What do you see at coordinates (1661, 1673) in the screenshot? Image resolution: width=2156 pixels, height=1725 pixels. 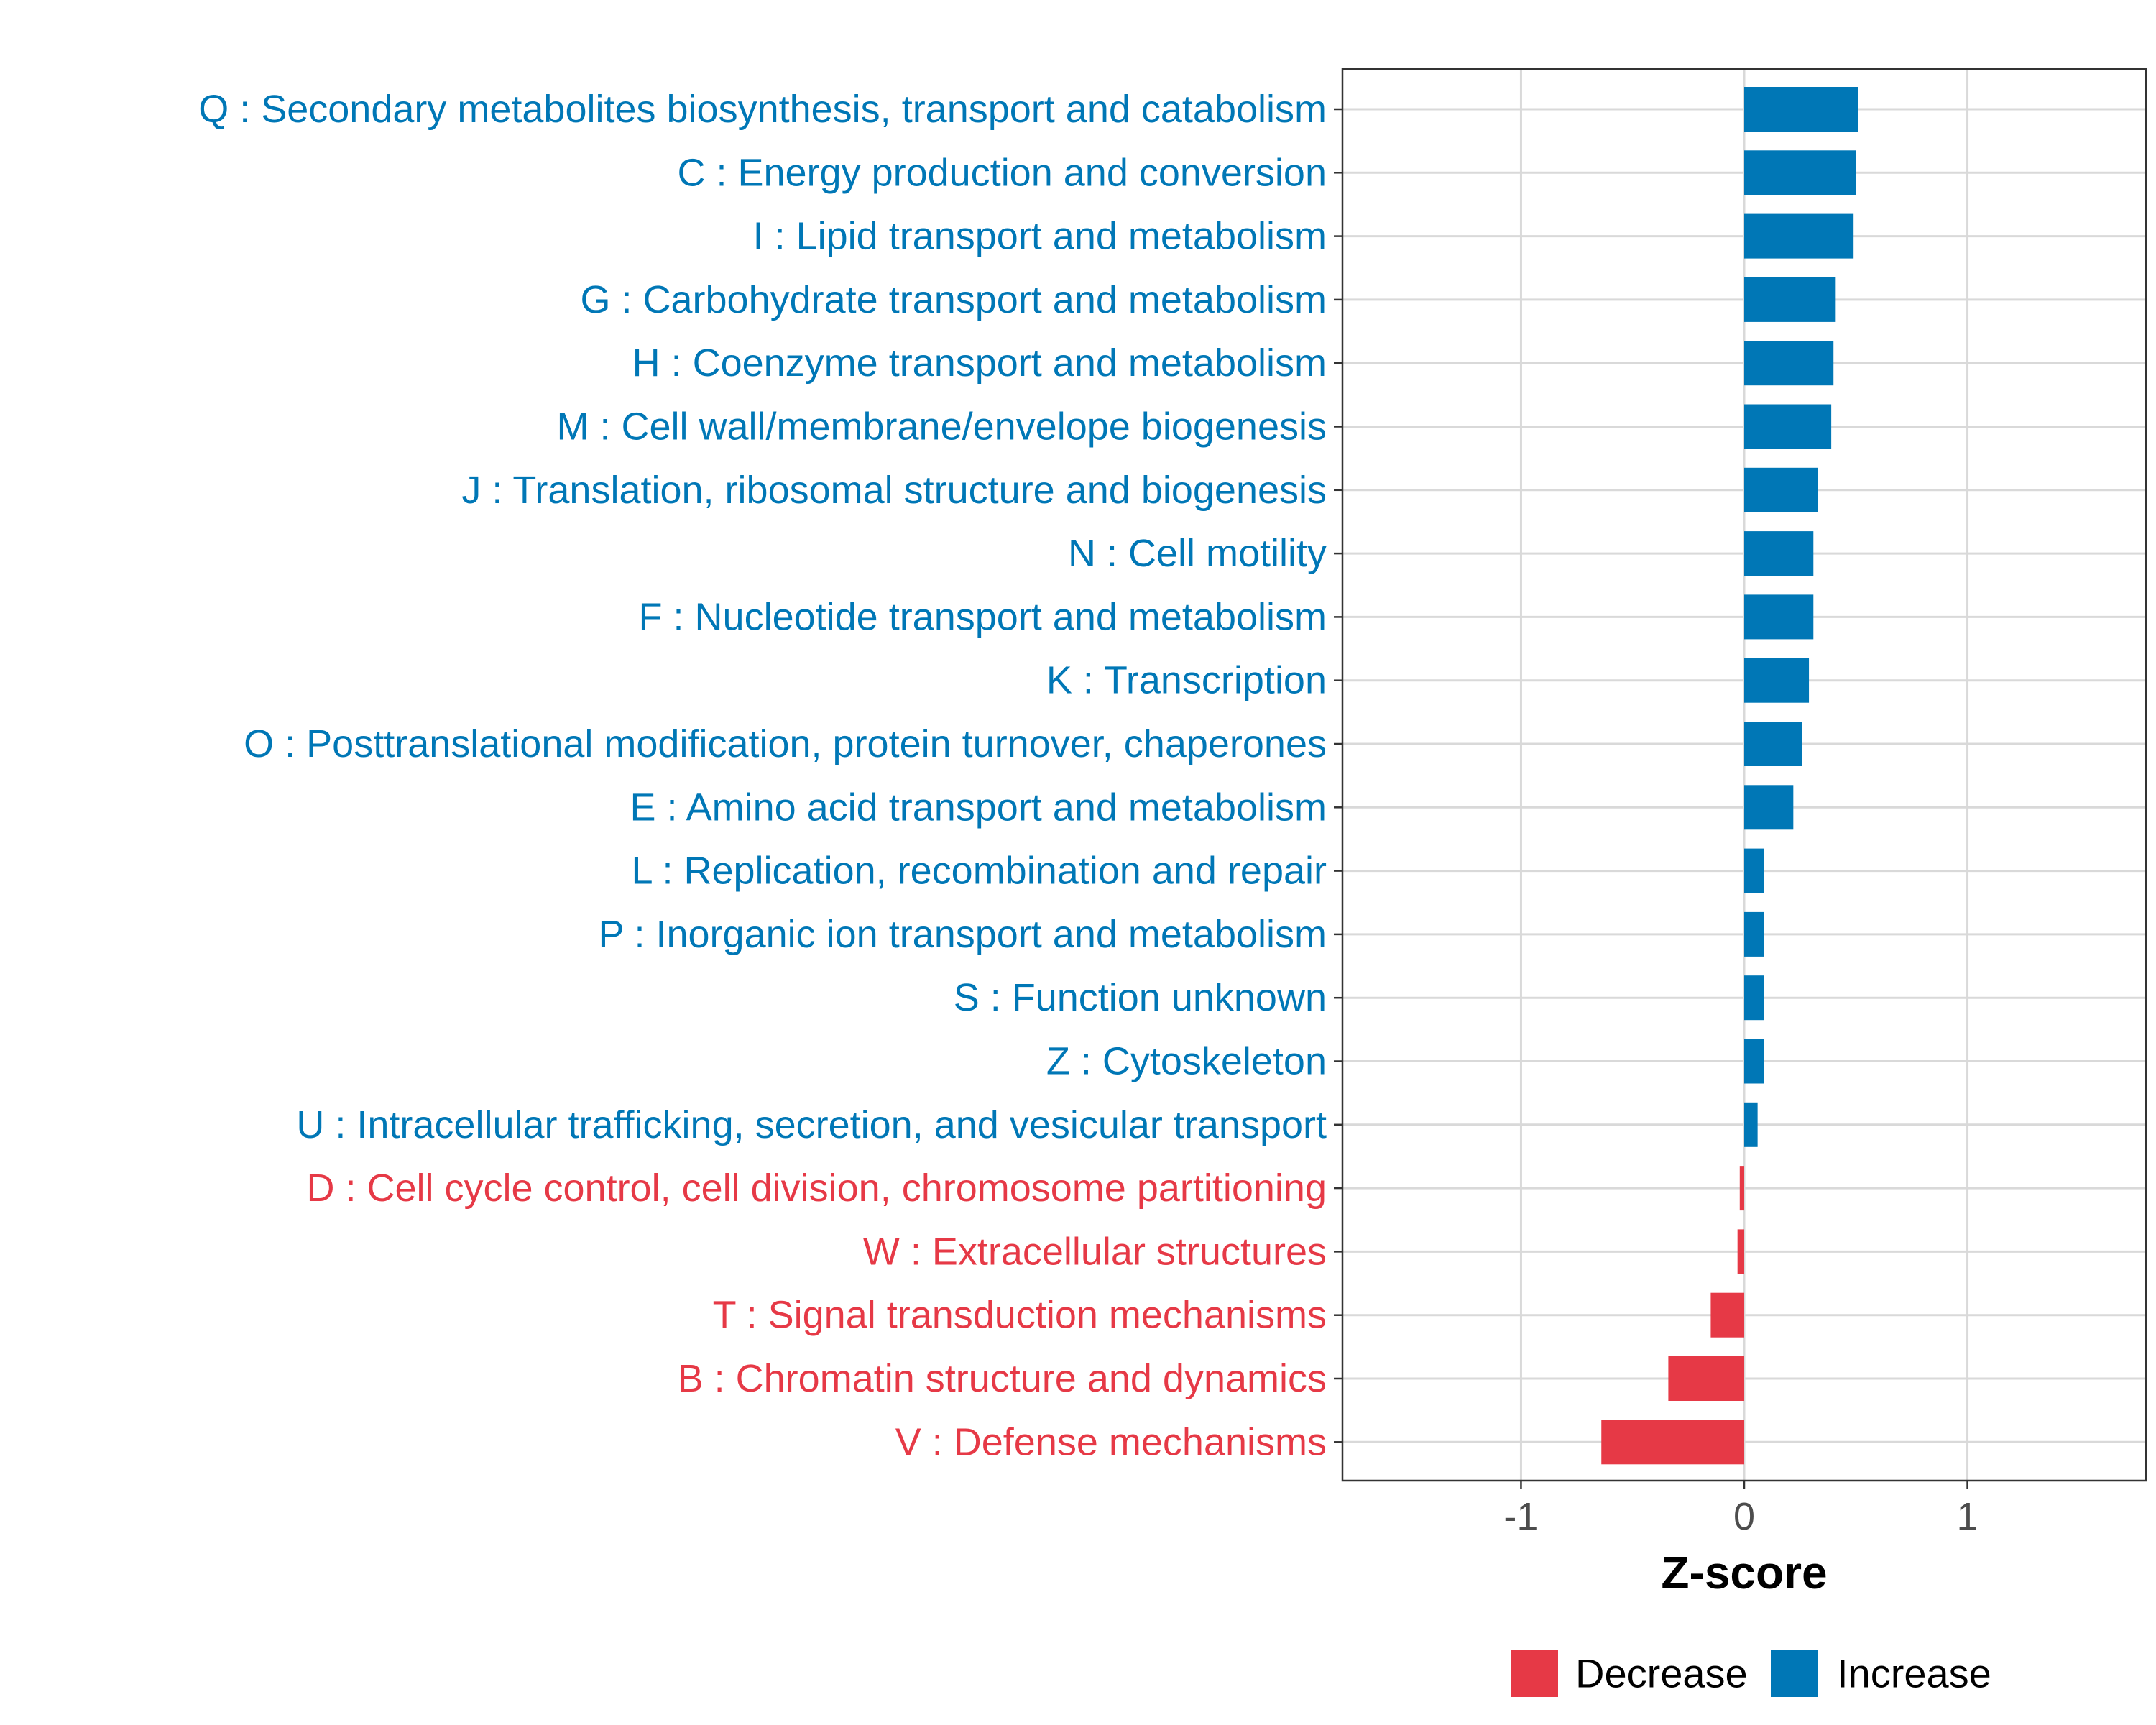 I see `legend-label-decrease: Decrease` at bounding box center [1661, 1673].